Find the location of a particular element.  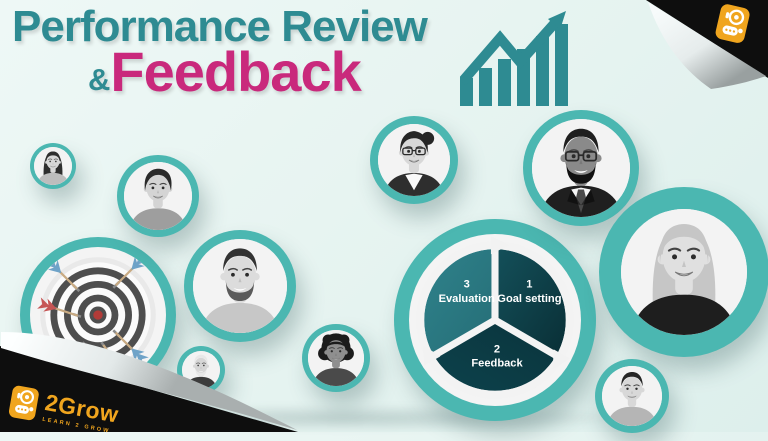

cycle-arrowhead-left is located at coordinates (432, 355).